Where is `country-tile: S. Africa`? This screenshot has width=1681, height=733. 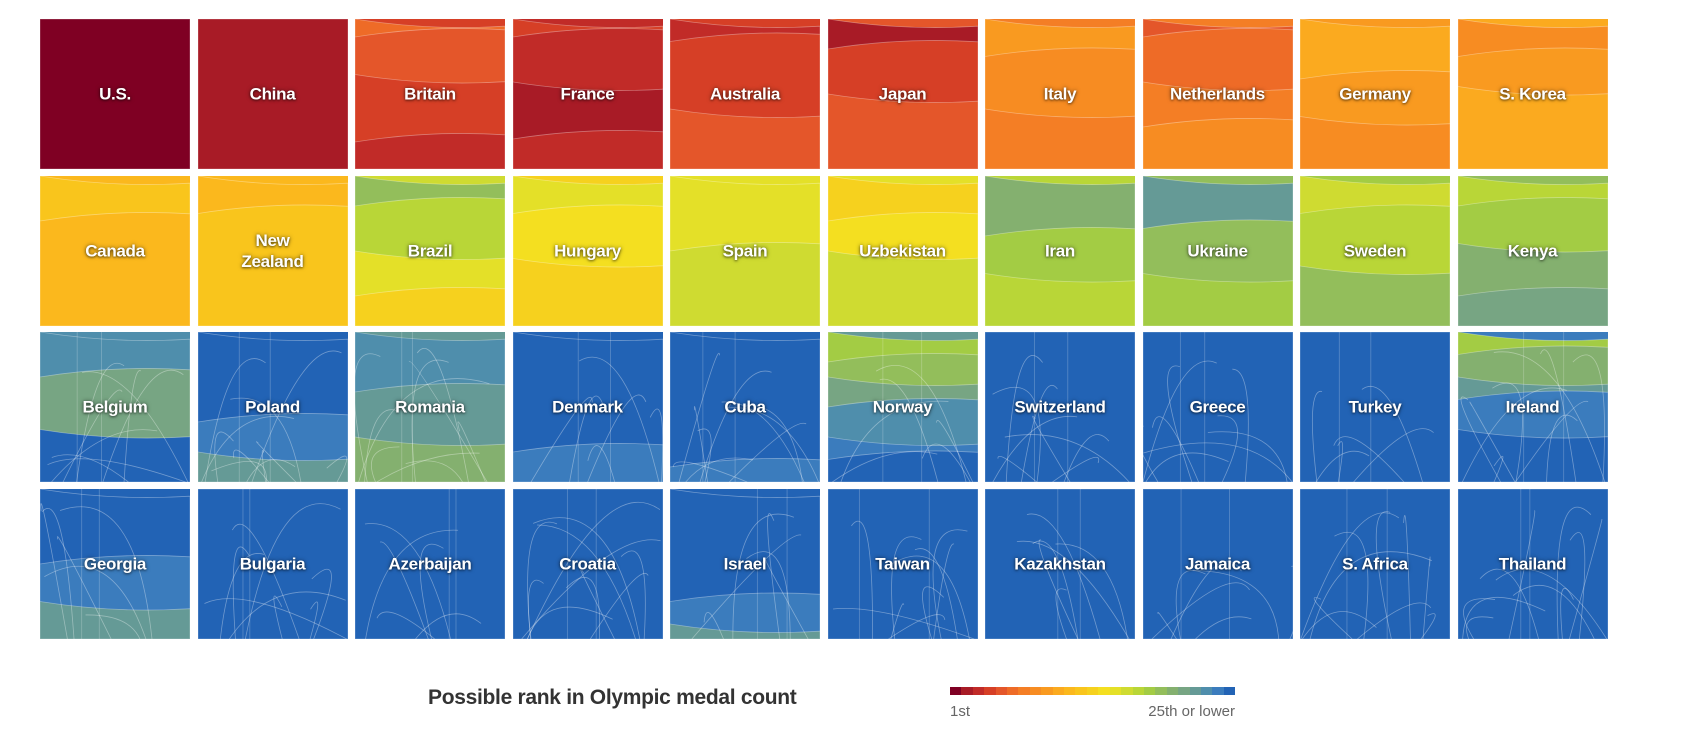
country-tile: S. Africa is located at coordinates (1375, 564).